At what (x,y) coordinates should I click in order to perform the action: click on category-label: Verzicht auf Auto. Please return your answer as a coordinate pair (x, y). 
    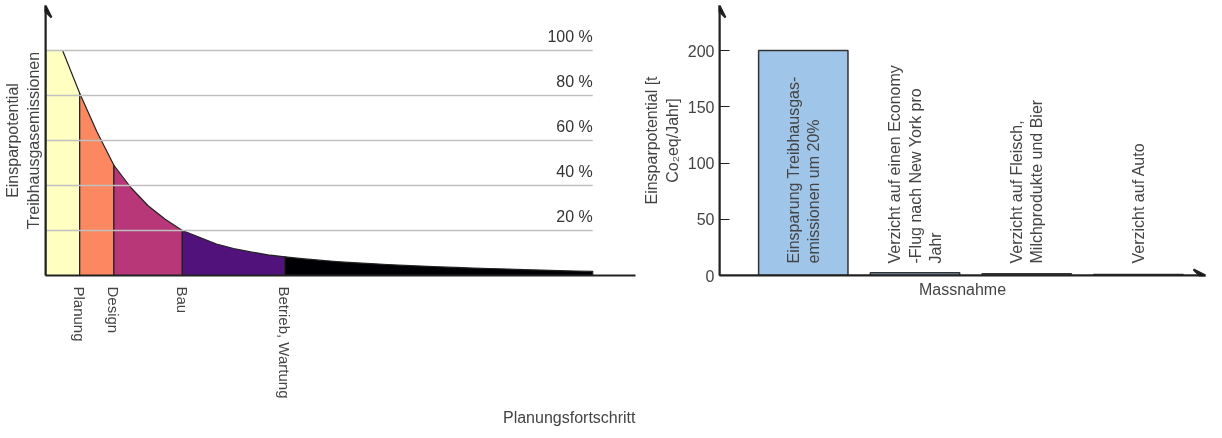
    Looking at the image, I should click on (1138, 203).